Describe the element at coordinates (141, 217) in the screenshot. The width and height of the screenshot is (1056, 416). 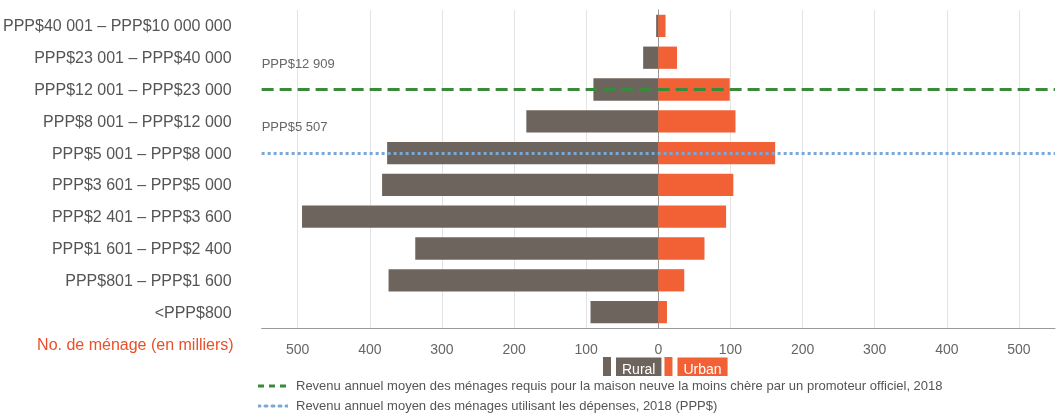
I see `y-tick-label: PPP$2 401 – PPP$3 600` at that location.